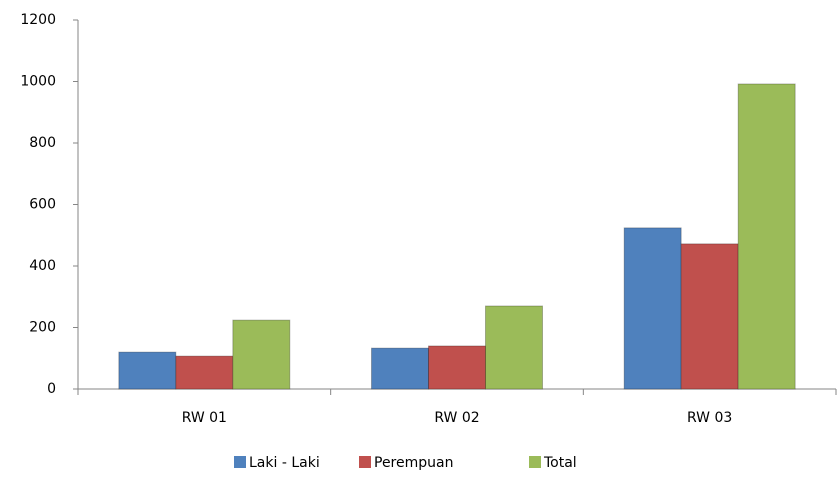 This screenshot has width=838, height=482. Describe the element at coordinates (560, 463) in the screenshot. I see `legend-label: Total` at that location.